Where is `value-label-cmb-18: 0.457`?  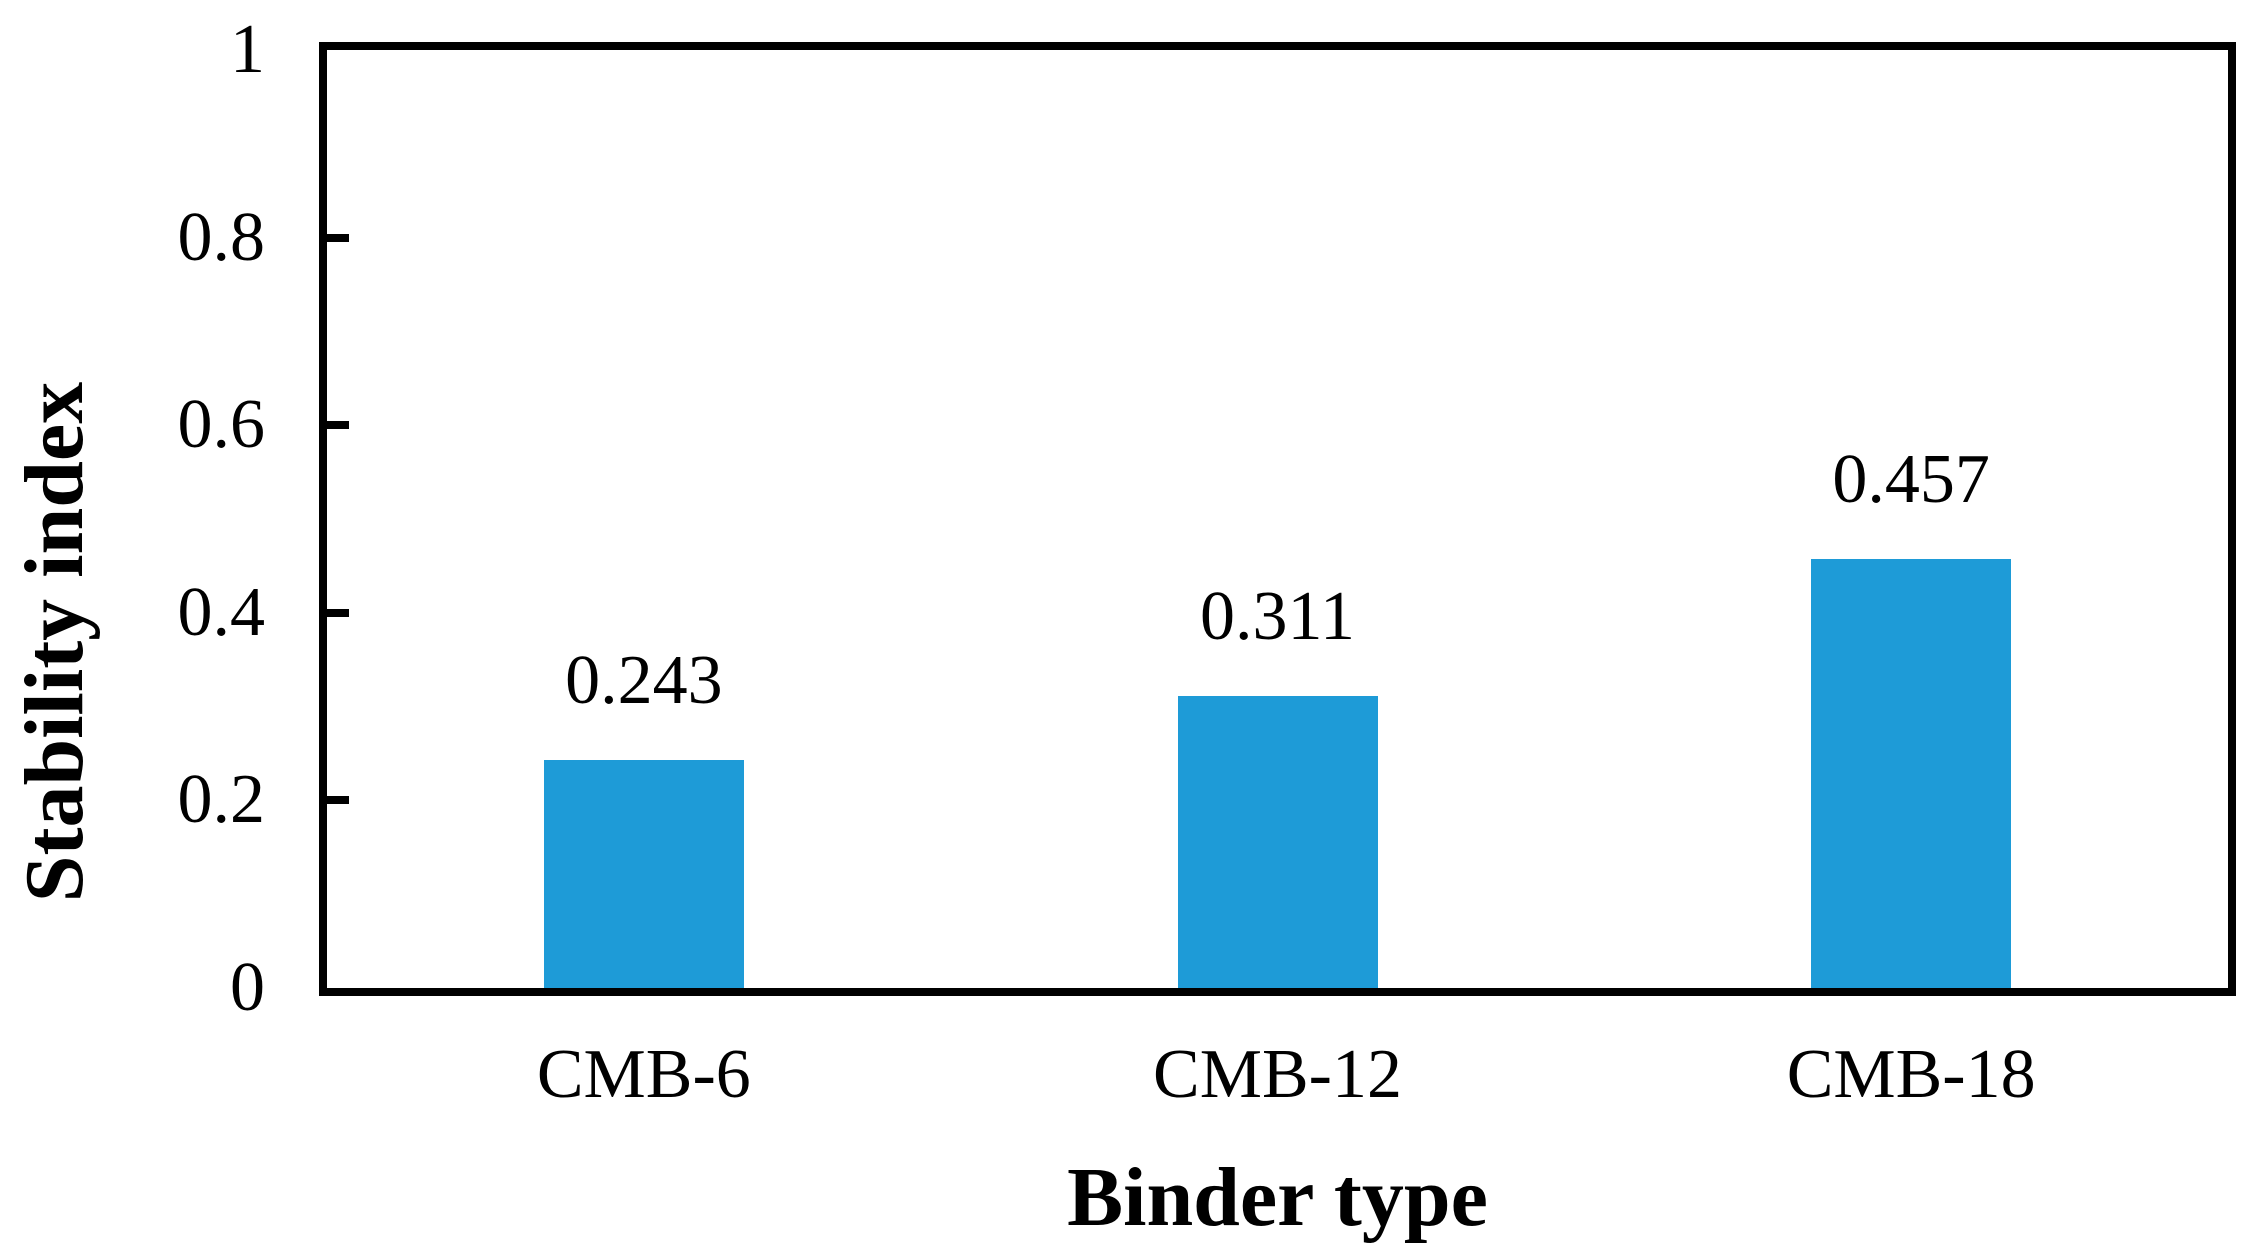
value-label-cmb-18: 0.457 is located at coordinates (1911, 480).